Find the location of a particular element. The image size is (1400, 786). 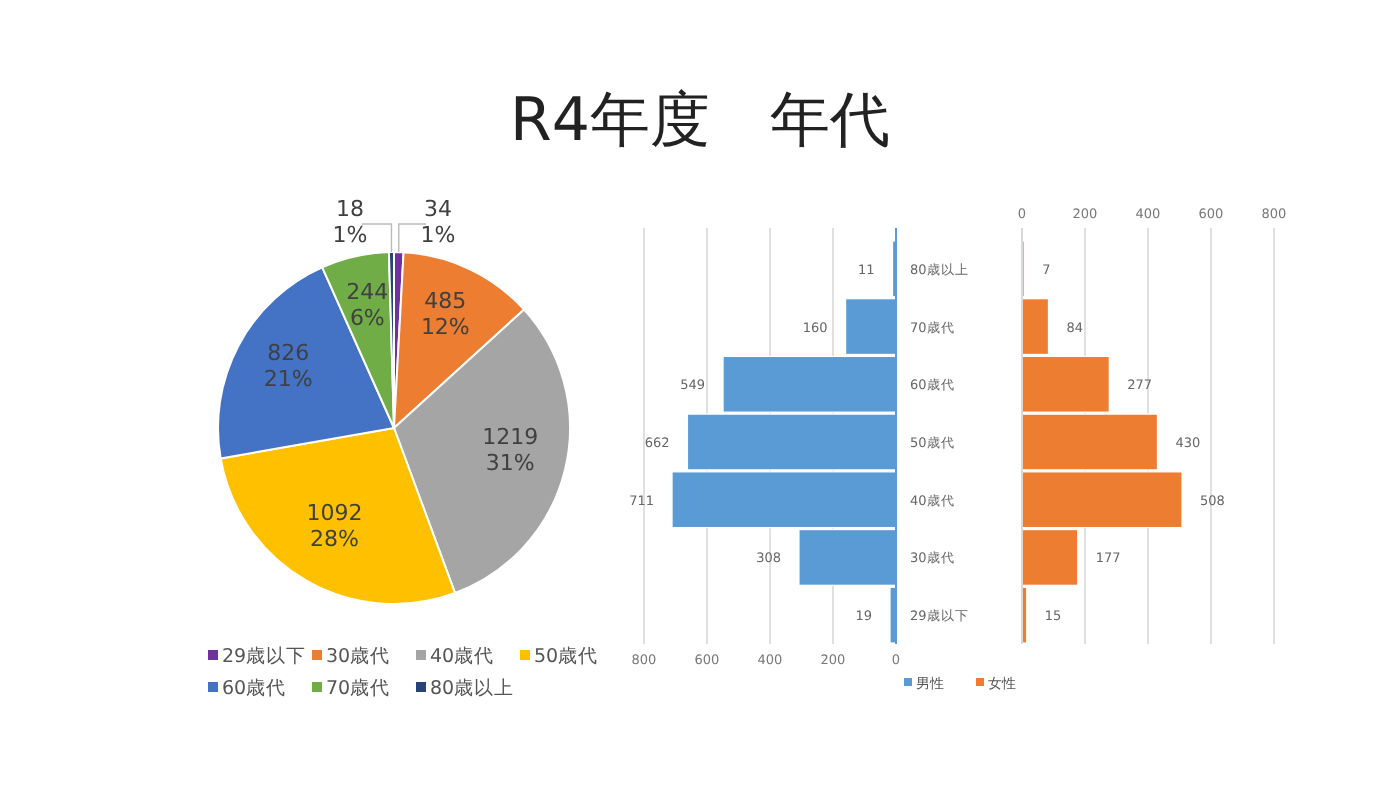

legend-label: 29歳以下 is located at coordinates (264, 656).